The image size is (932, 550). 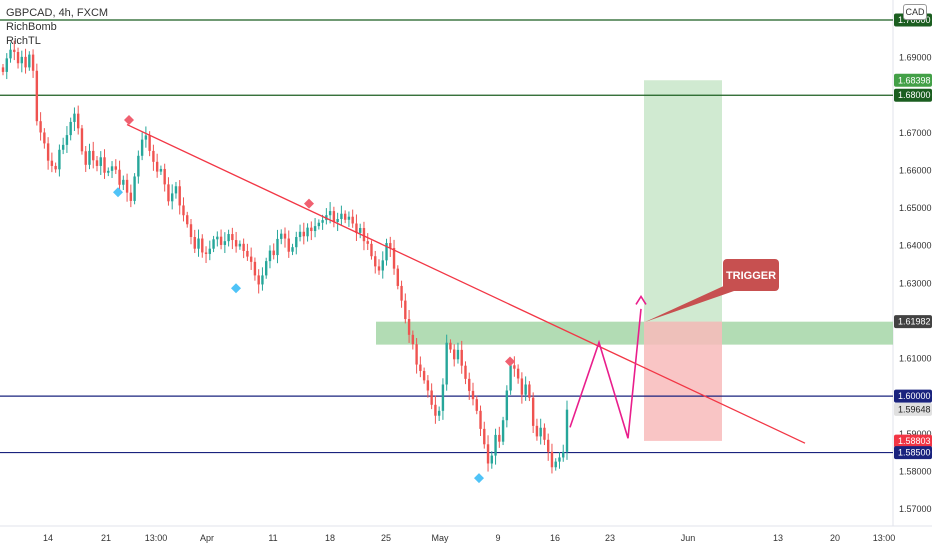 What do you see at coordinates (914, 396) in the screenshot?
I see `price-label-text: 1.60000` at bounding box center [914, 396].